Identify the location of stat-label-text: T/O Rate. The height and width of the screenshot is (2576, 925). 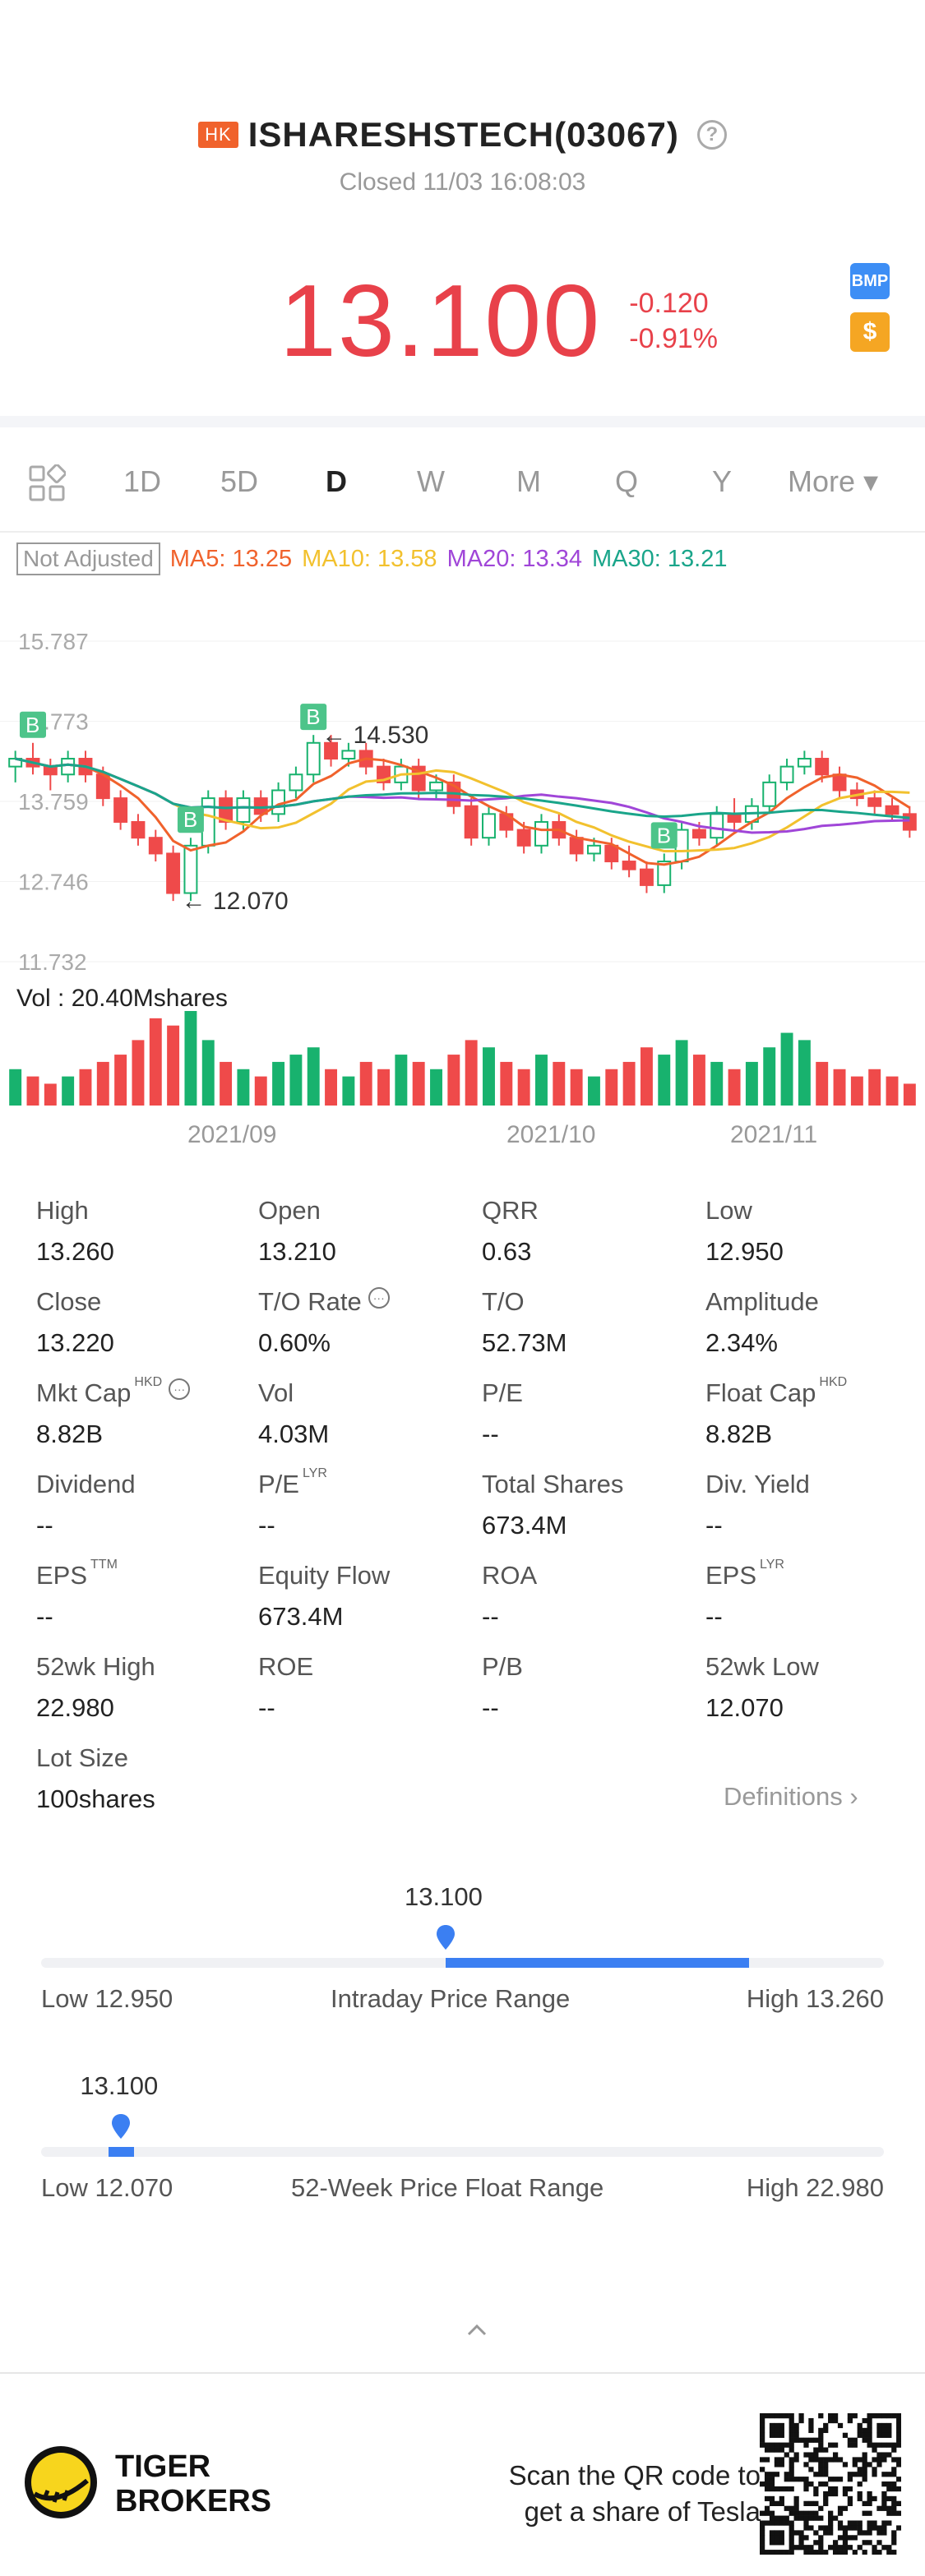
(310, 1302).